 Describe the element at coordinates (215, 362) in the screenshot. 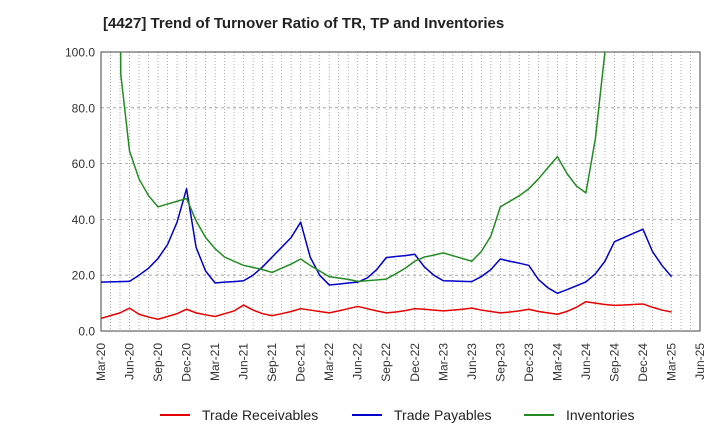

I see `x-tick-label: Mar-21` at that location.